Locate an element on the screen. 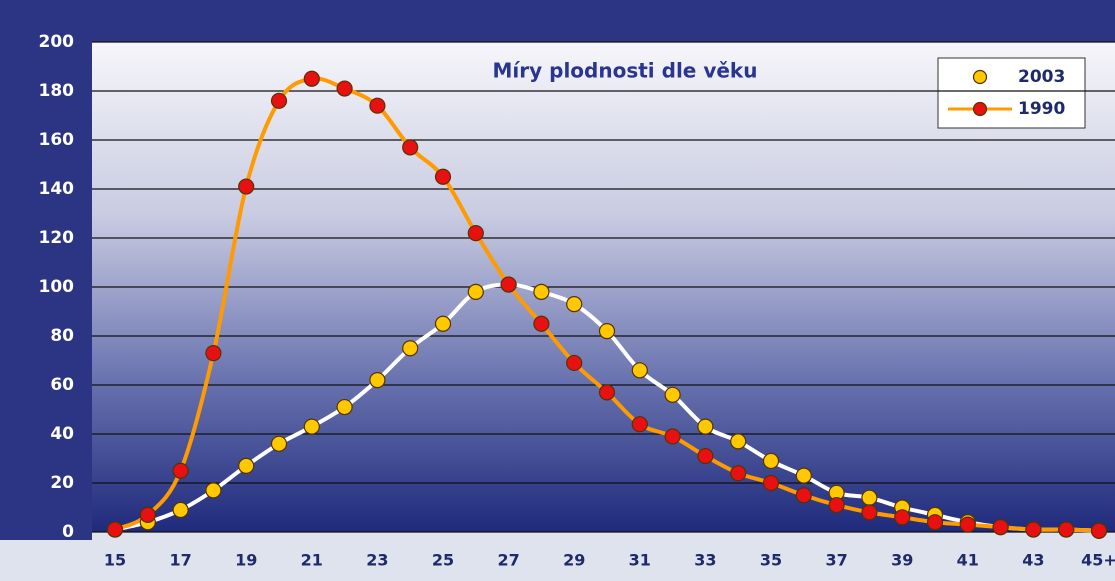 Image resolution: width=1115 pixels, height=581 pixels. y-tick-label: 40 is located at coordinates (62, 434).